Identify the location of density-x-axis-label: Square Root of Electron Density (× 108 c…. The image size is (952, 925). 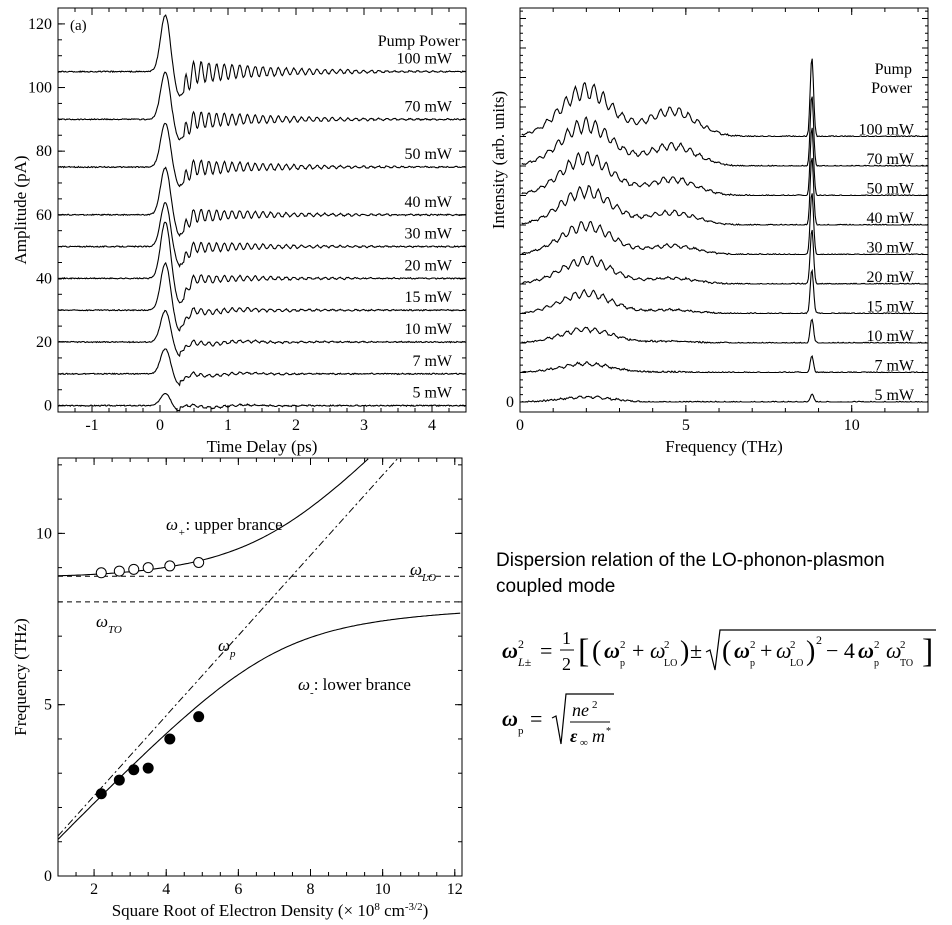
(270, 910).